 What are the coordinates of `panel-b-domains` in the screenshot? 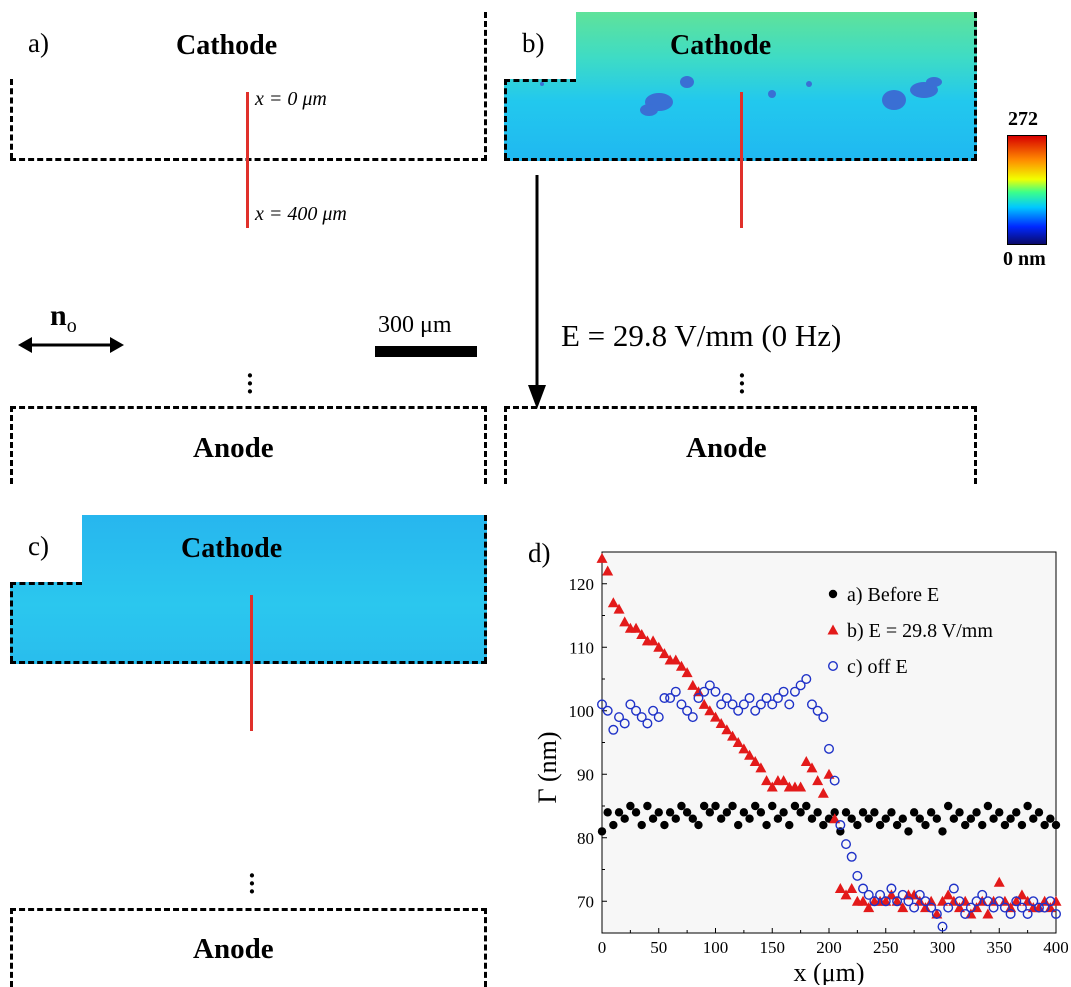 It's located at (741, 96).